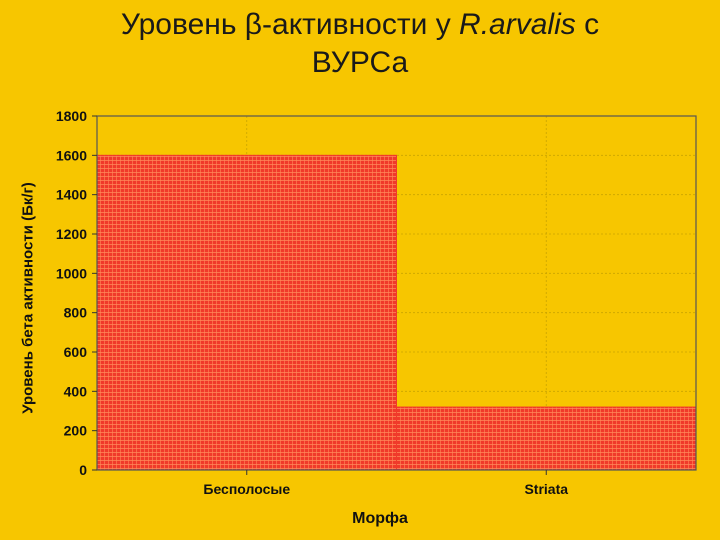  Describe the element at coordinates (71, 116) in the screenshot. I see `y-tick-label: 1800` at that location.